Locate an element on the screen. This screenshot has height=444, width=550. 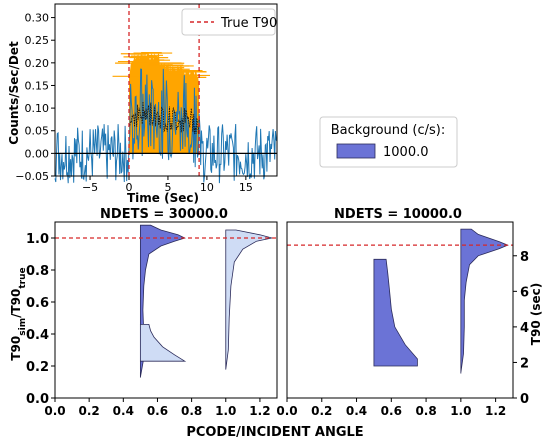
y-tick-label: 8 is located at coordinates (524, 257).